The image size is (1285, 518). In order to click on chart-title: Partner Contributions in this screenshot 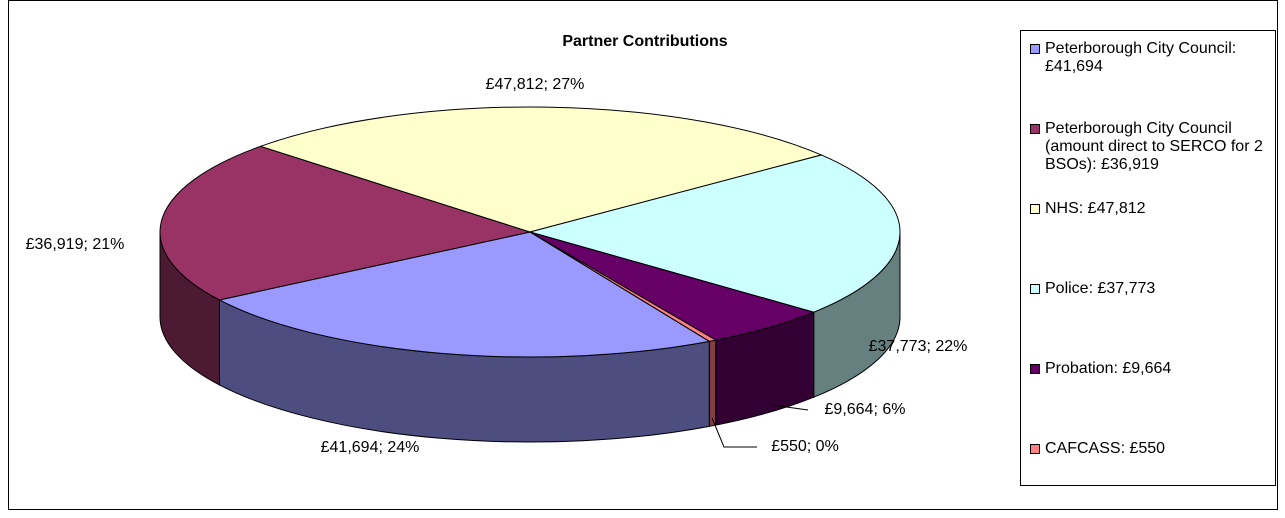, I will do `click(644, 41)`.